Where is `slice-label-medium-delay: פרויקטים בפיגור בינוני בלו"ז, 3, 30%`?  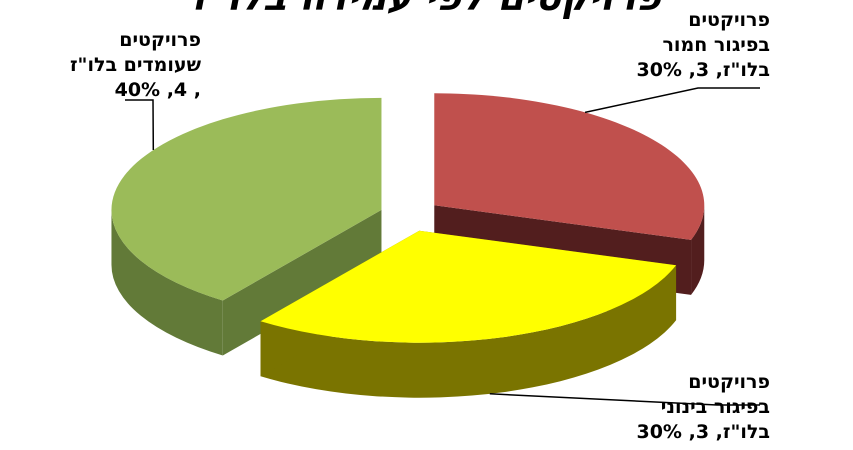 slice-label-medium-delay: פרויקטים בפיגור בינוני בלו"ז, 3, 30% is located at coordinates (703, 407).